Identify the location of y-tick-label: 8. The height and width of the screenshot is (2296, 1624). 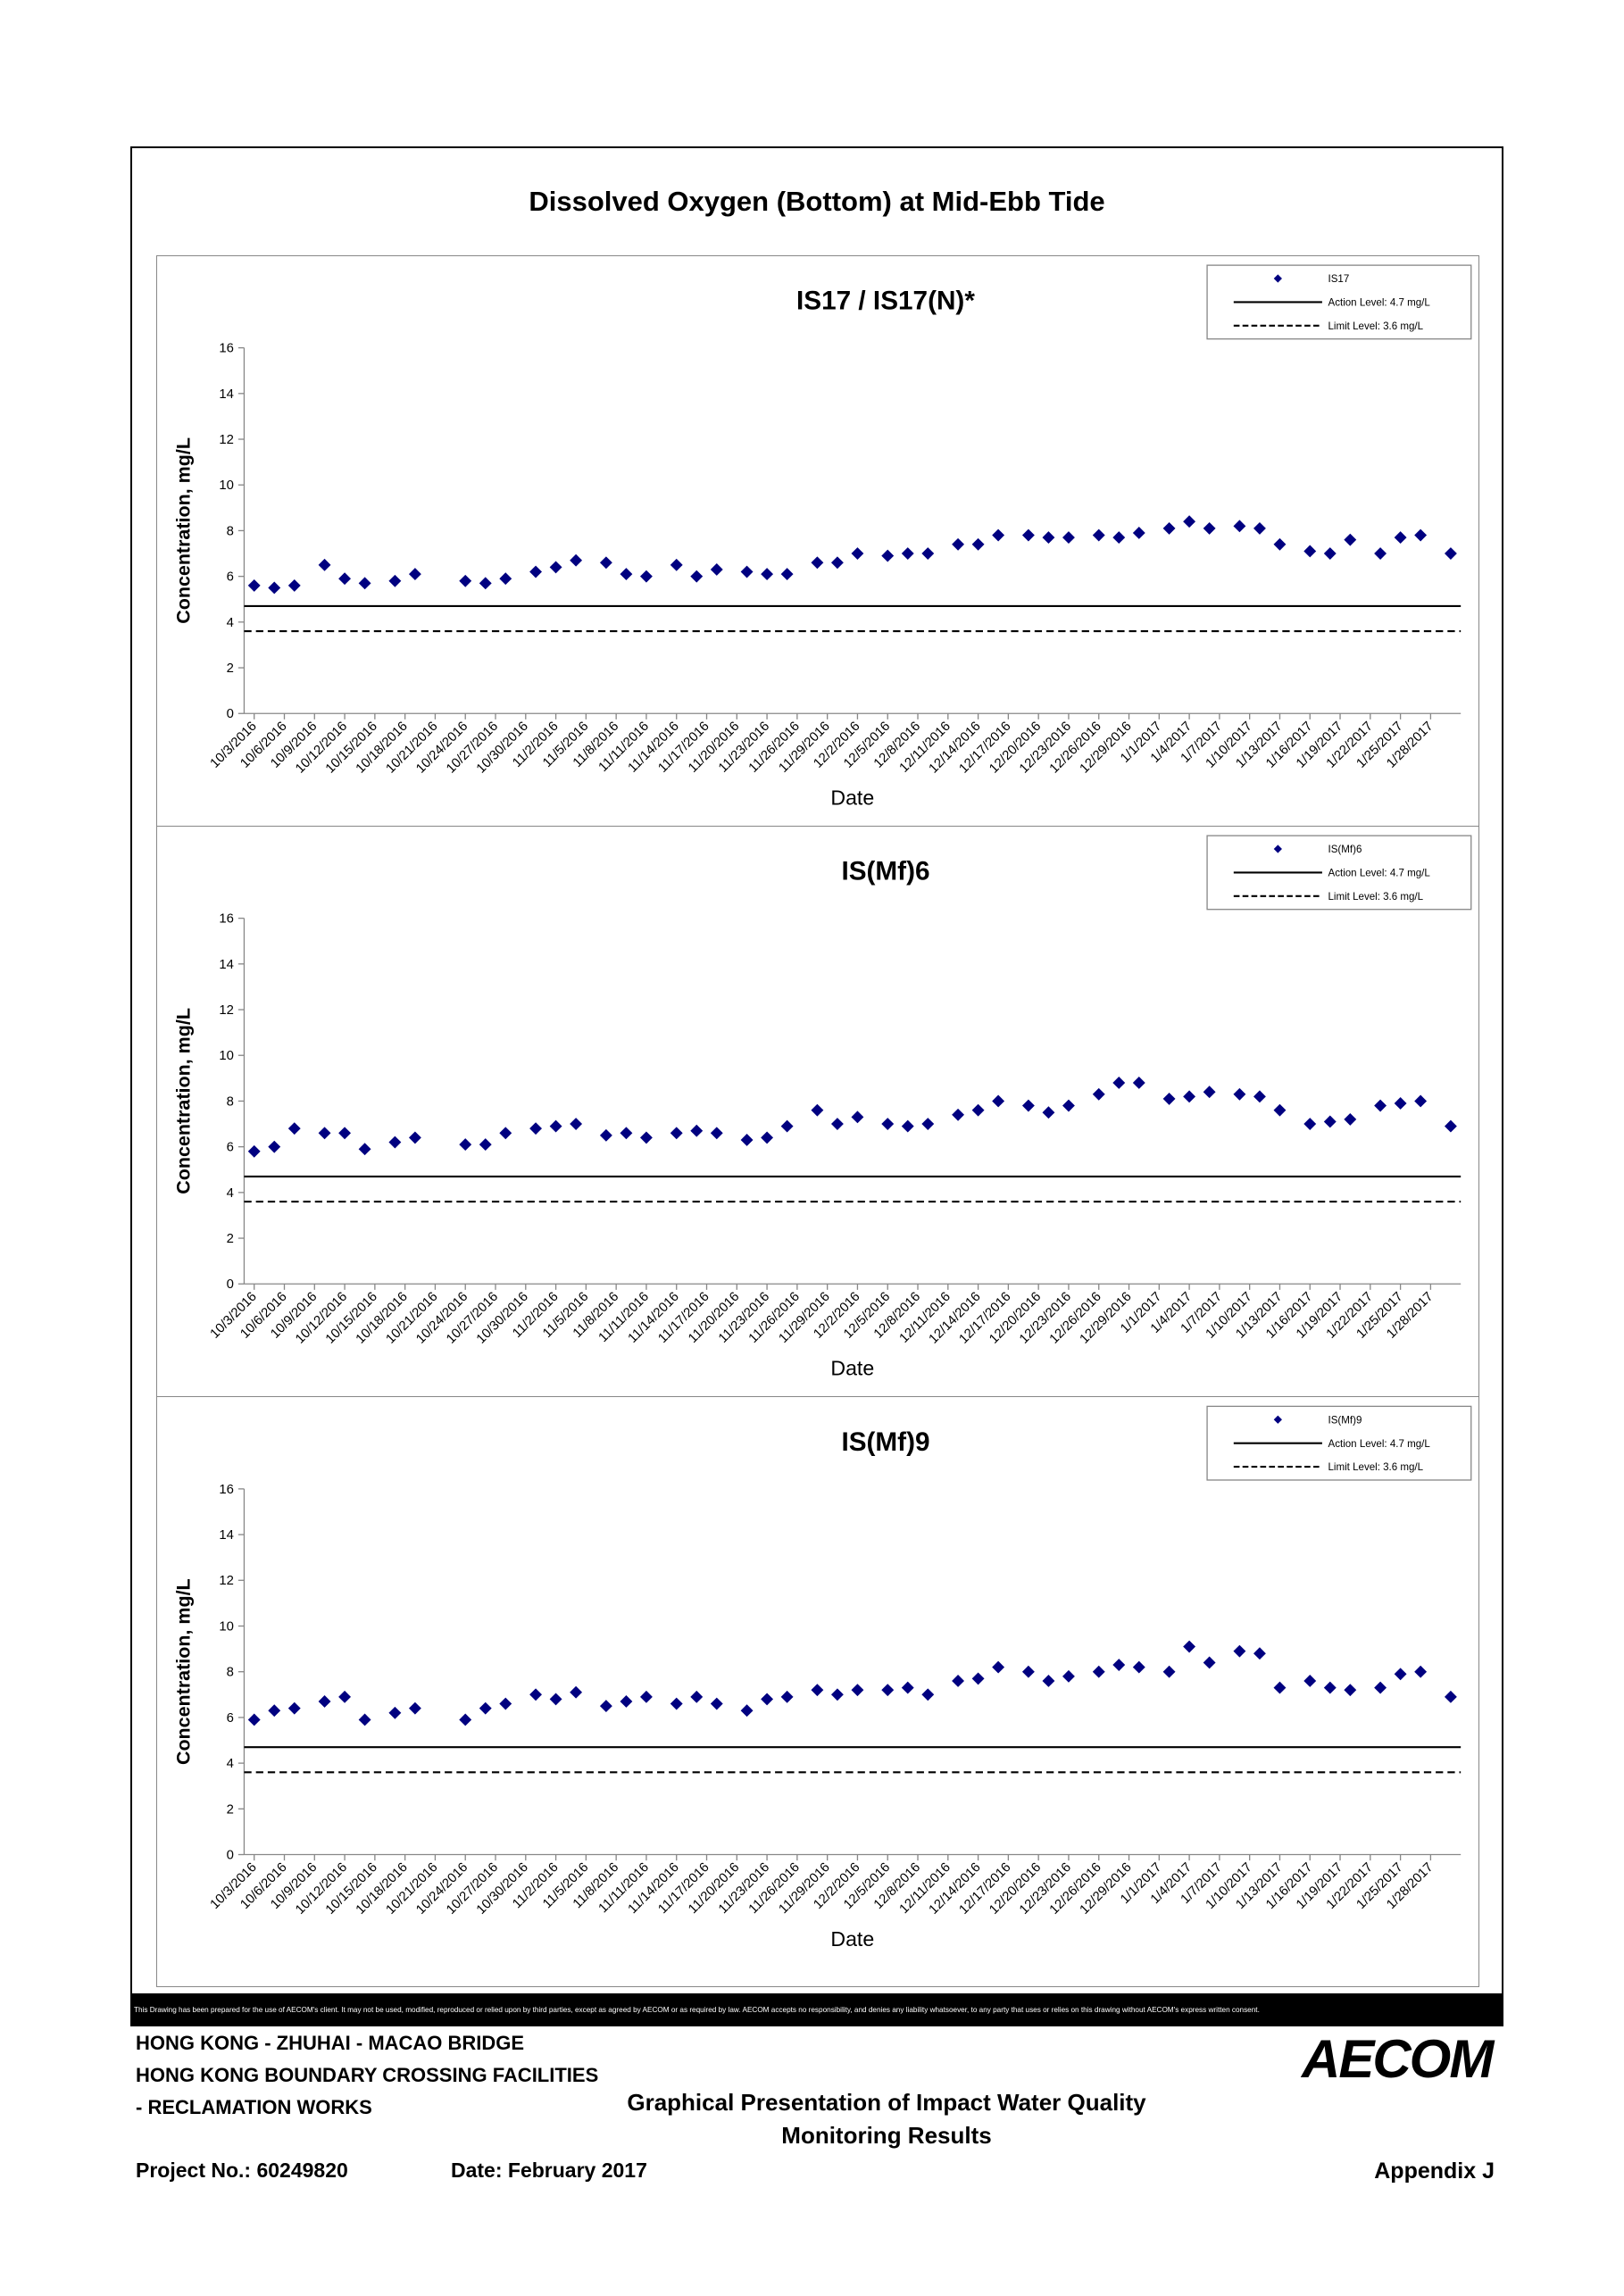
(230, 1101).